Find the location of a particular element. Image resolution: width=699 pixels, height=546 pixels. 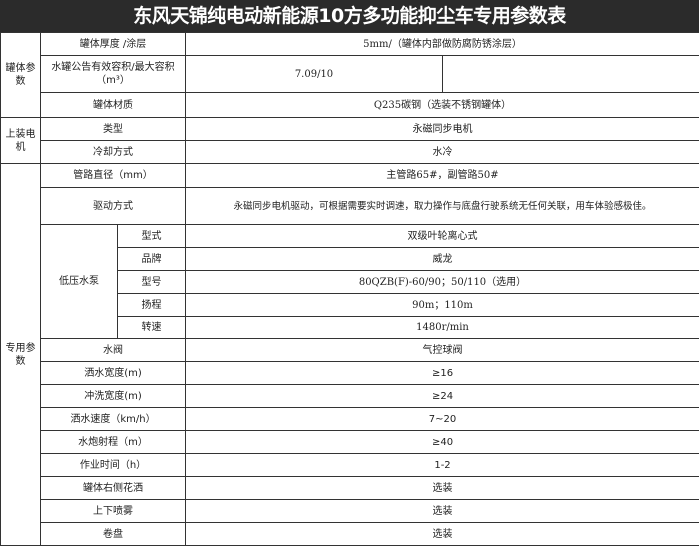

group-pump: 低压水泵 is located at coordinates (79, 281).